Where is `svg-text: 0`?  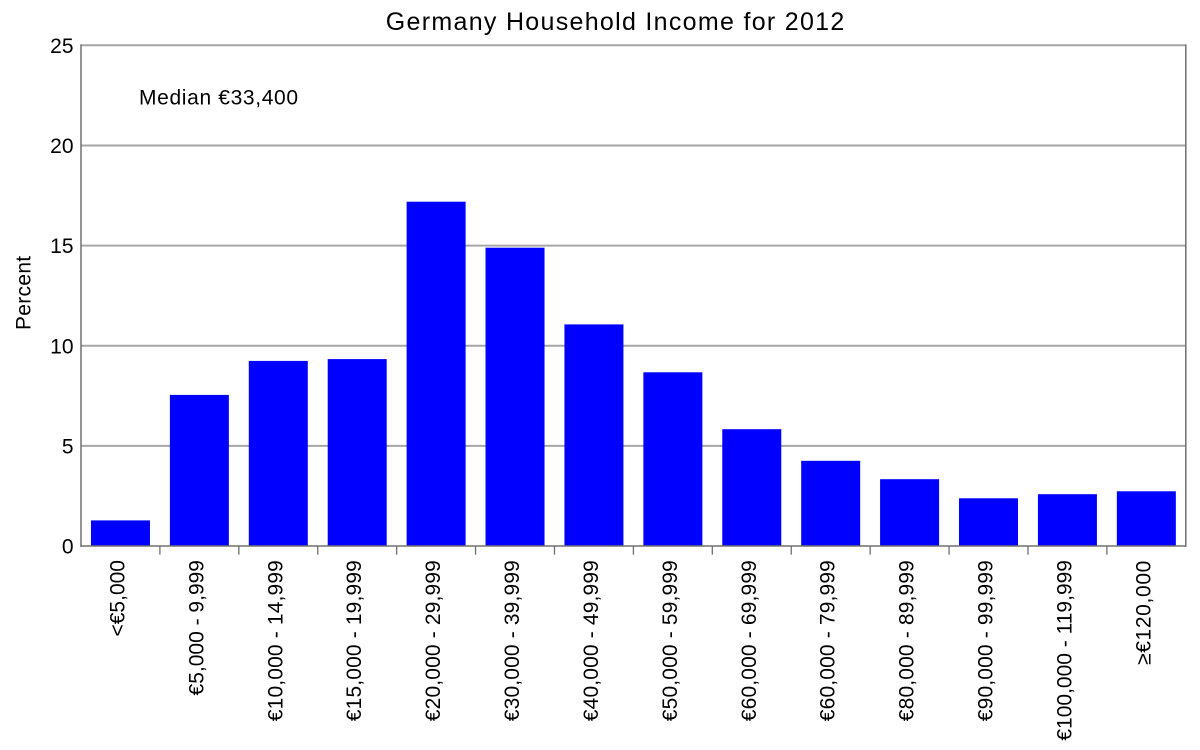 svg-text: 0 is located at coordinates (68, 547).